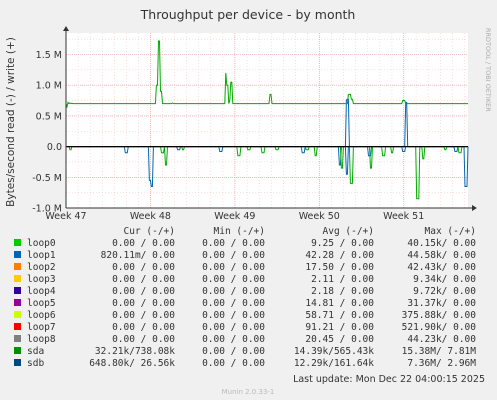 The height and width of the screenshot is (400, 497). Describe the element at coordinates (342, 279) in the screenshot. I see `legend-avg-loop3: 2.11 / 0.00` at that location.